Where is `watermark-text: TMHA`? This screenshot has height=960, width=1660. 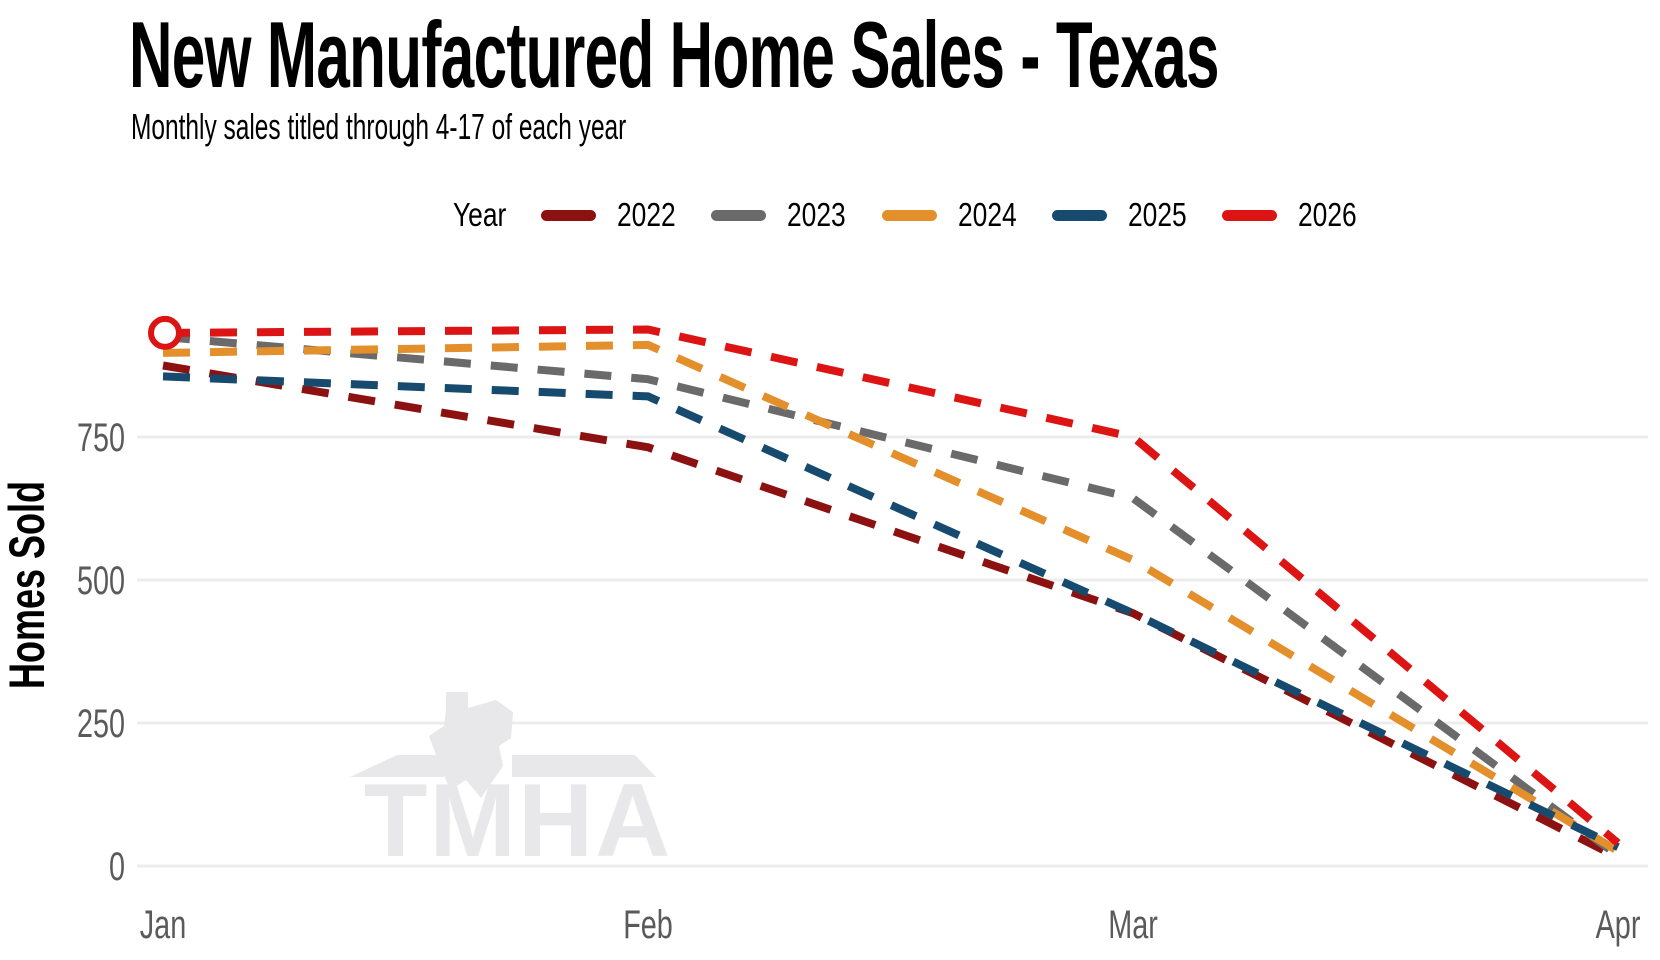 watermark-text: TMHA is located at coordinates (518, 821).